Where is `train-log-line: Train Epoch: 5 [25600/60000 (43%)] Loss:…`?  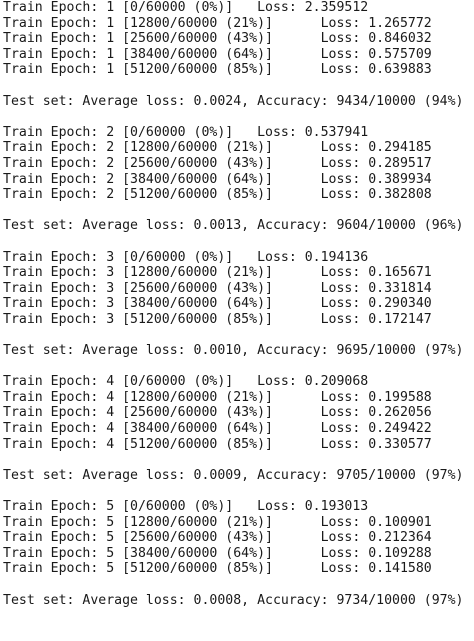
train-log-line: Train Epoch: 5 [25600/60000 (43%)] Loss:… is located at coordinates (217, 538).